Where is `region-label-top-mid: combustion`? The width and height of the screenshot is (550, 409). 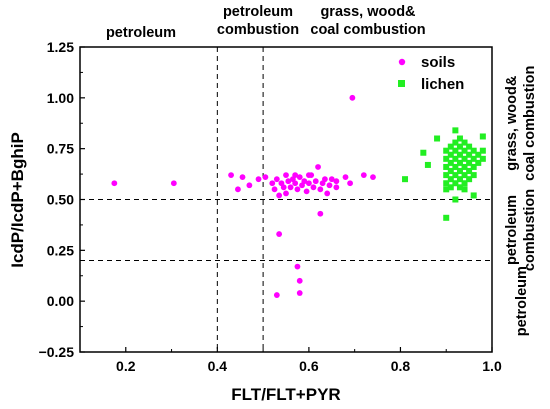
region-label-top-mid: combustion is located at coordinates (258, 30).